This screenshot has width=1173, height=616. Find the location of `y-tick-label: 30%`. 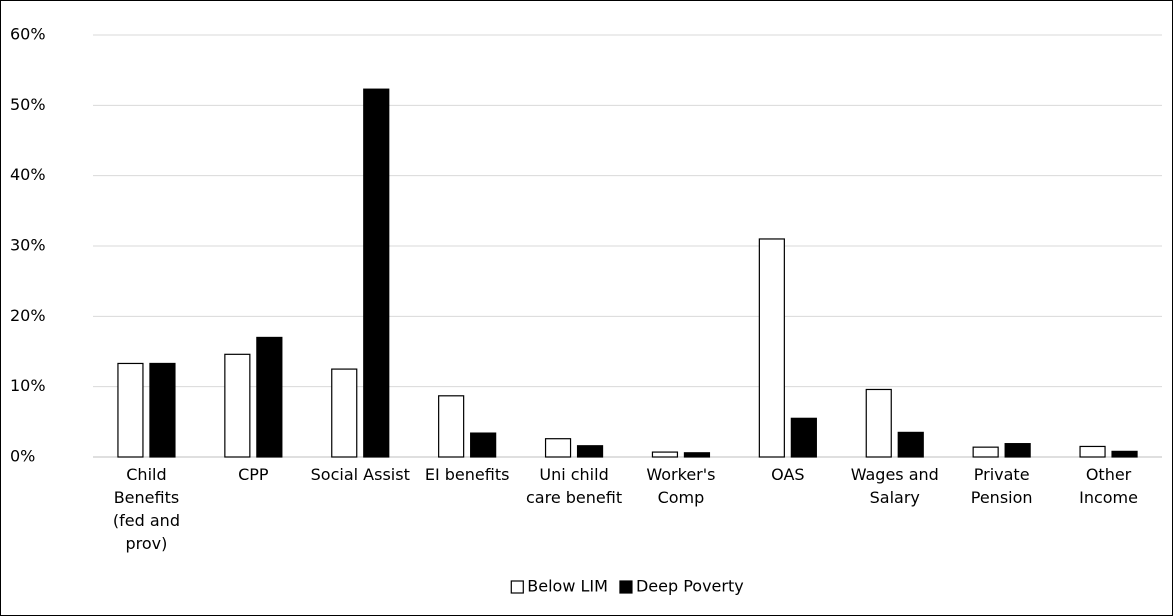

y-tick-label: 30% is located at coordinates (28, 245).